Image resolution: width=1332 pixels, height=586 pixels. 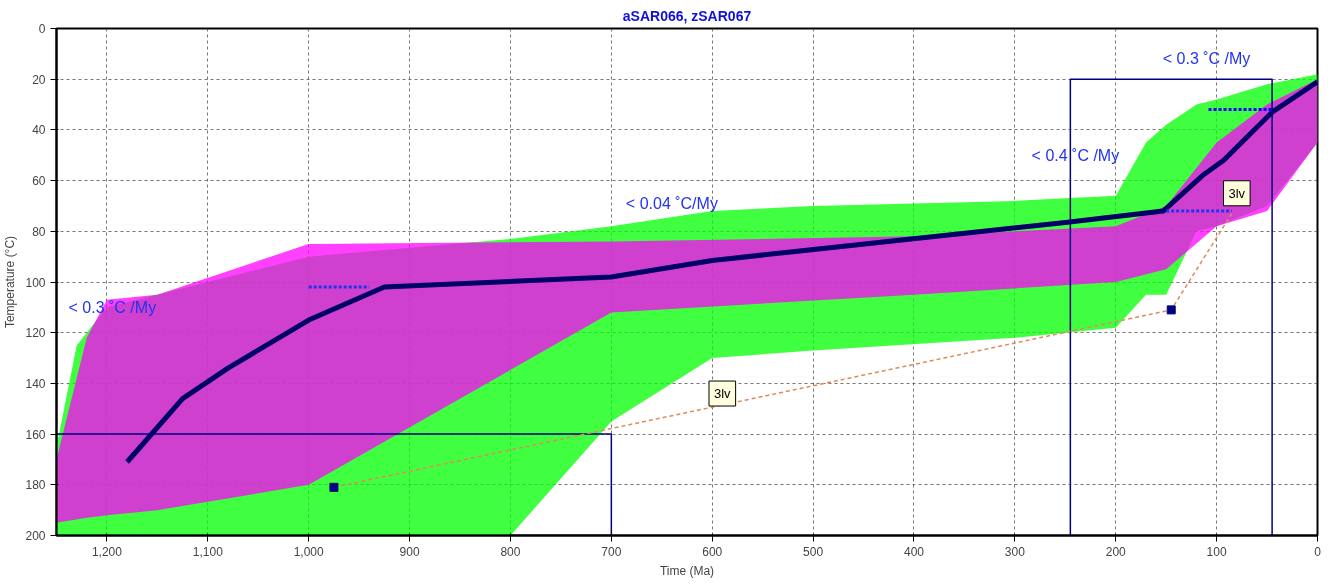 I want to click on chart-title: aSAR066, zSAR067, so click(x=687, y=15).